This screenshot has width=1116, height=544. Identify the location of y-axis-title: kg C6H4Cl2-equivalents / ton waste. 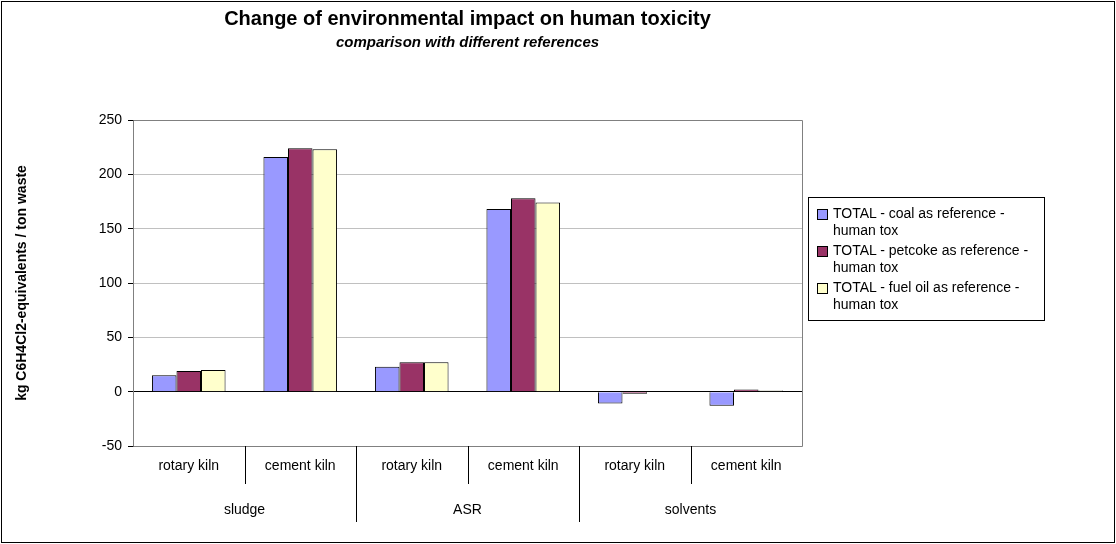
(21, 282).